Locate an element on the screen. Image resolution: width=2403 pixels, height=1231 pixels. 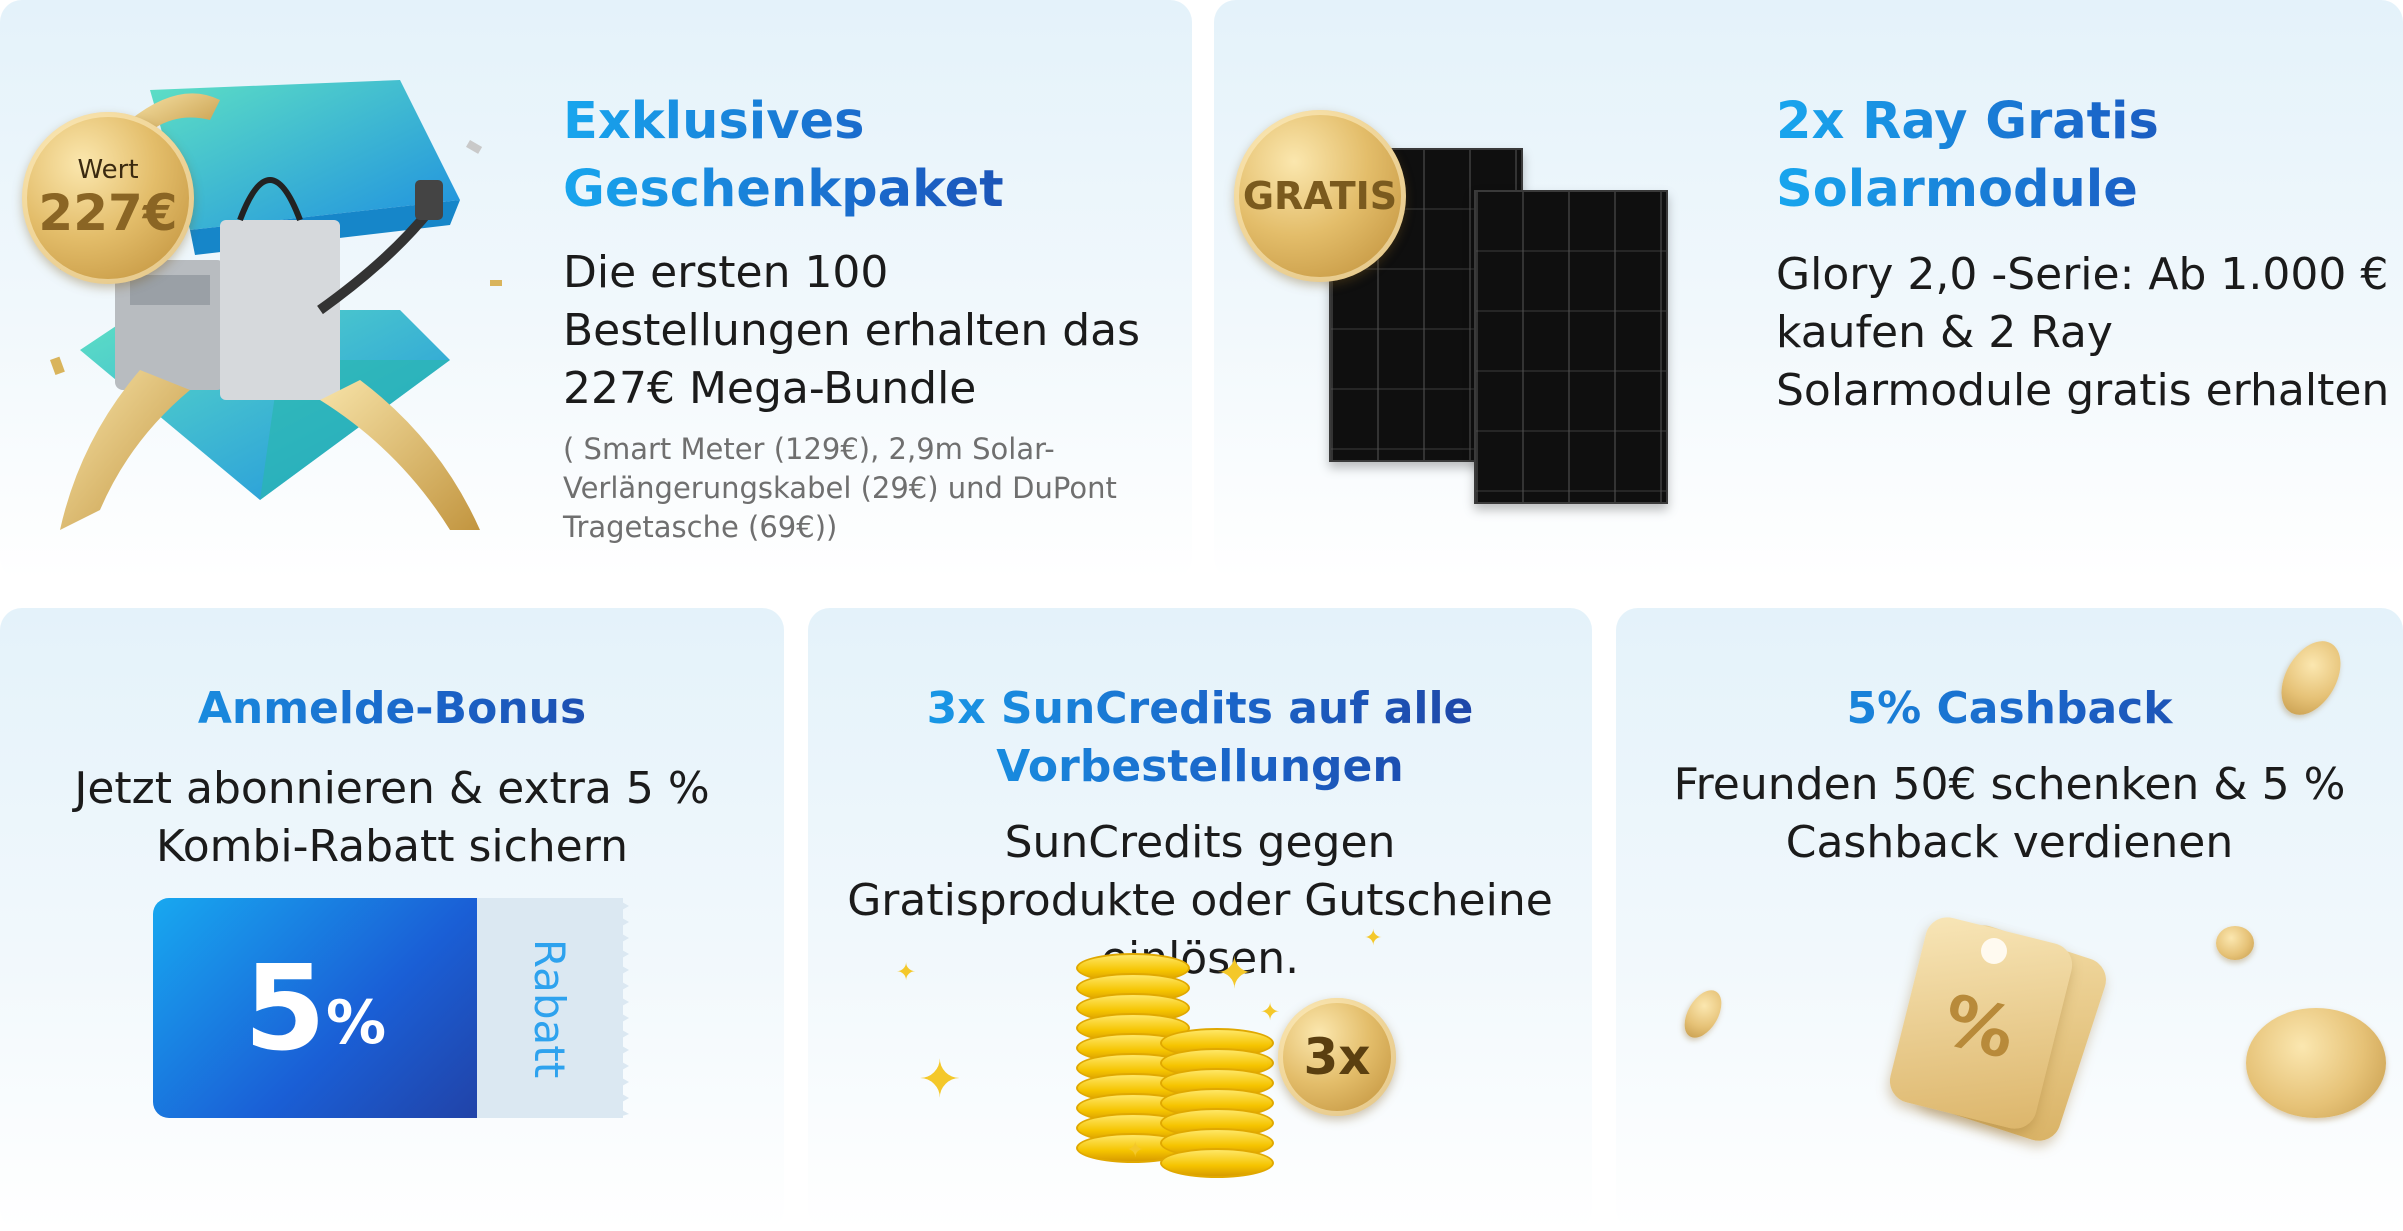
value-badge-amount: 227€ is located at coordinates (108, 213).